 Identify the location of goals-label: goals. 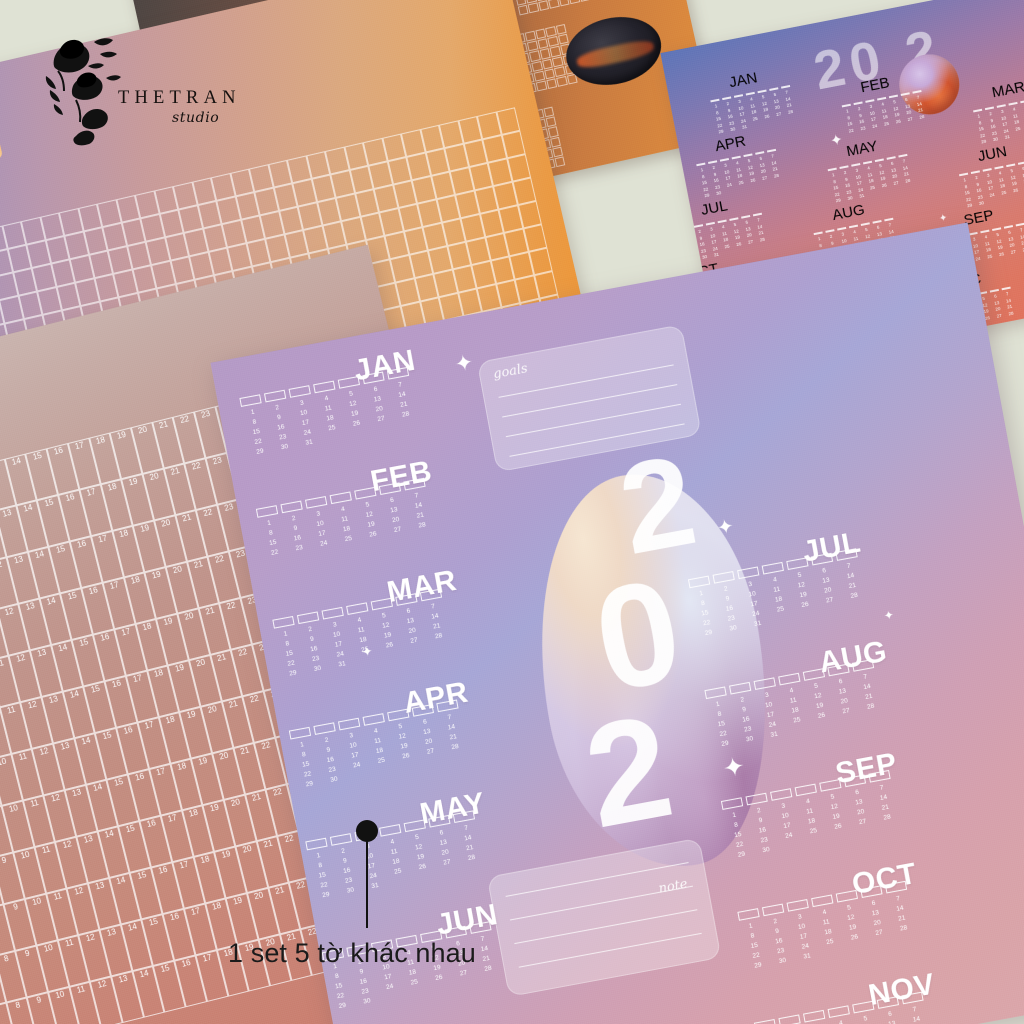
(510, 372).